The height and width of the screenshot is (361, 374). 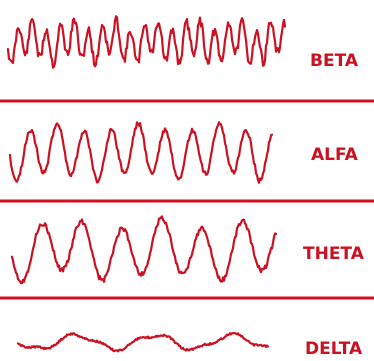 What do you see at coordinates (143, 342) in the screenshot?
I see `delta-wave-trace` at bounding box center [143, 342].